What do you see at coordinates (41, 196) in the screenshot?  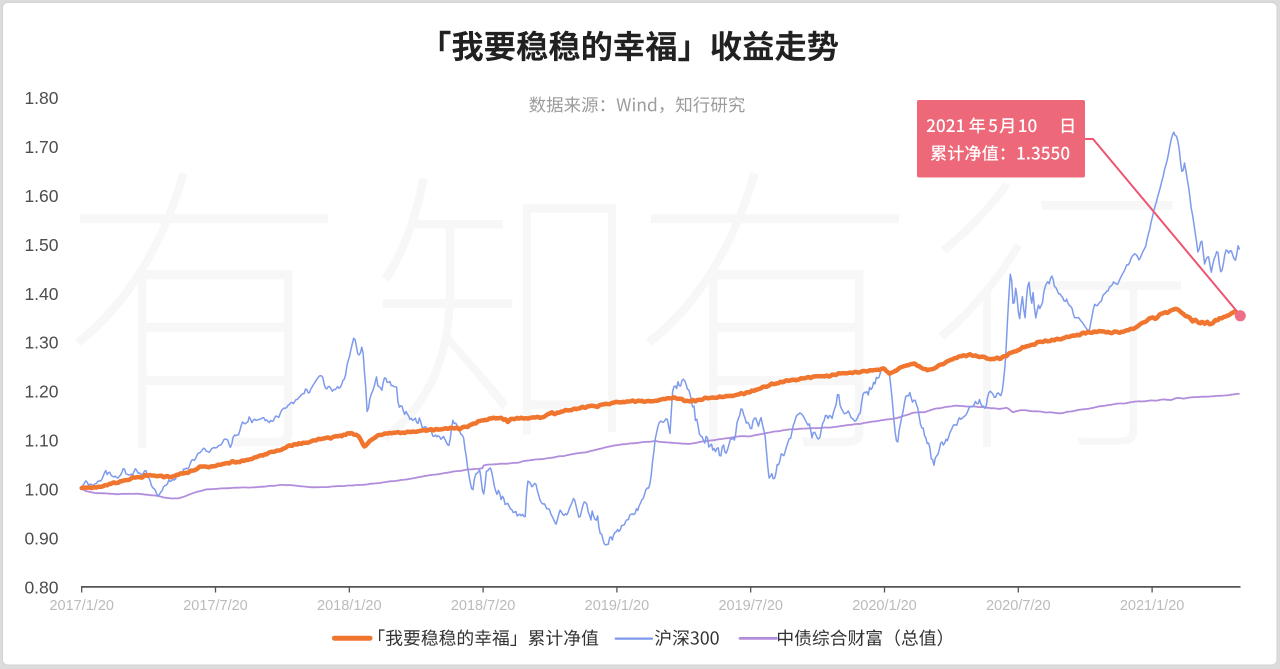 I see `svg-text: 1.60` at bounding box center [41, 196].